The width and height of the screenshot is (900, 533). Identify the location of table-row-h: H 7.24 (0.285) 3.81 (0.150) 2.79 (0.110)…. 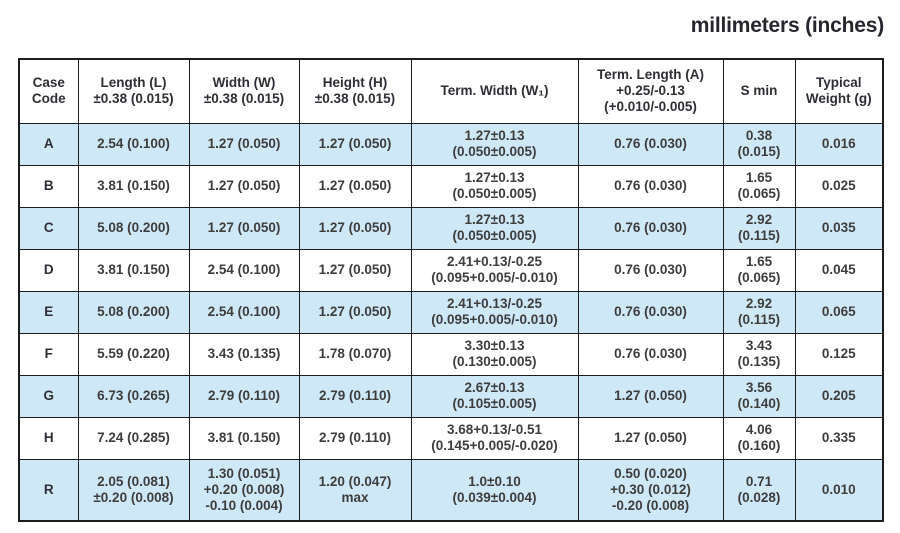
(451, 438).